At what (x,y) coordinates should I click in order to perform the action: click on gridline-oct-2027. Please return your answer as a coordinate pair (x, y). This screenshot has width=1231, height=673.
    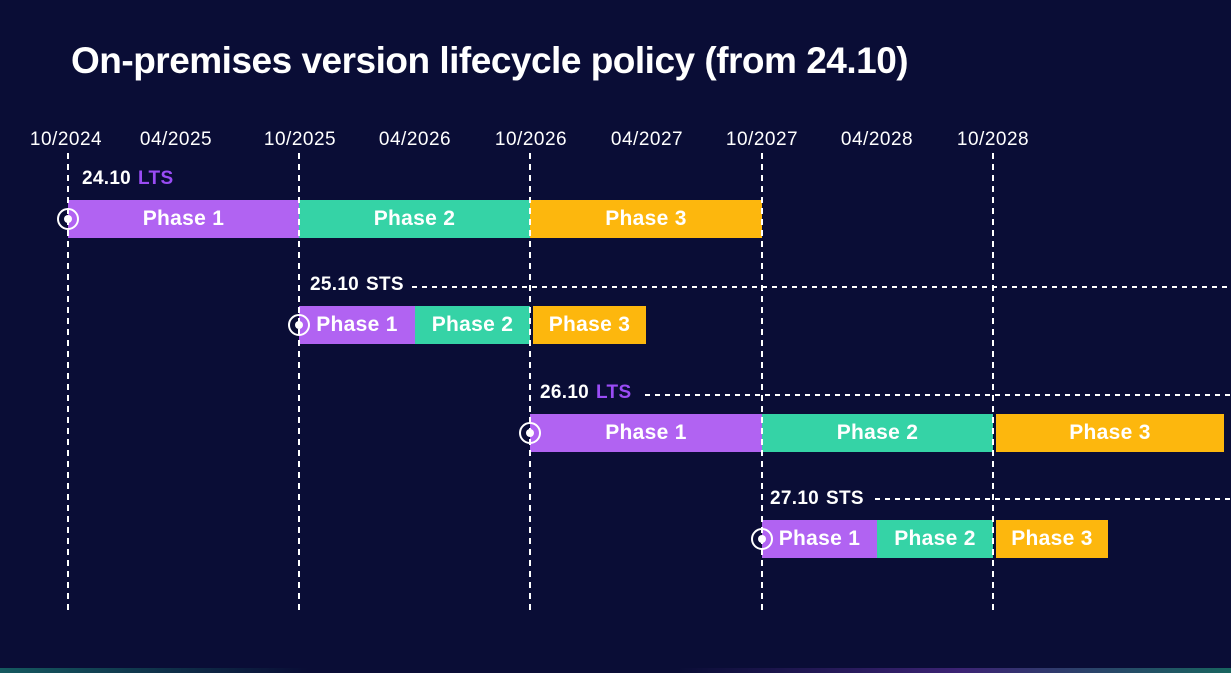
    Looking at the image, I should click on (762, 384).